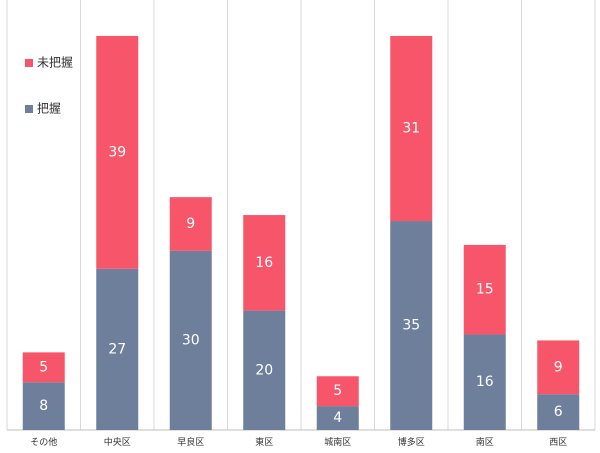 This screenshot has width=600, height=453. I want to click on data-label: 8, so click(43, 406).